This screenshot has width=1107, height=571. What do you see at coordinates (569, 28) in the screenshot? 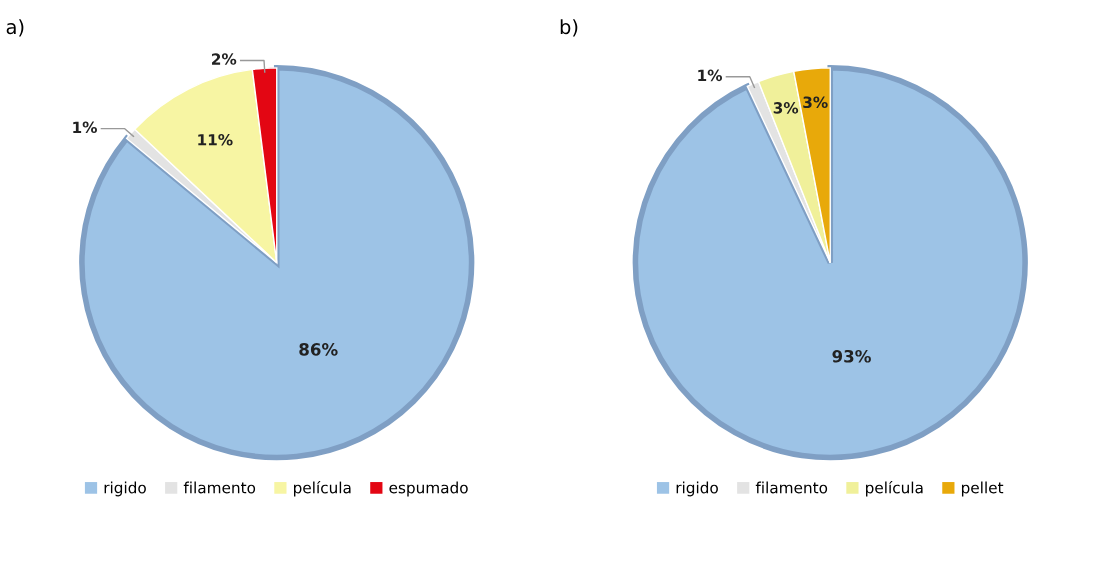
I see `chart-title: b)` at bounding box center [569, 28].